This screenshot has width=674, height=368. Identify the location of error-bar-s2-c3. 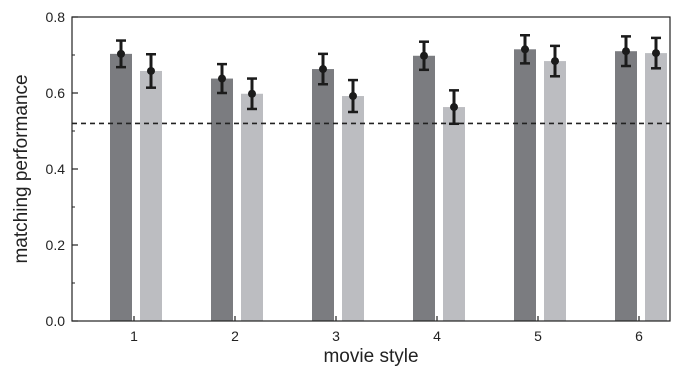
(353, 96).